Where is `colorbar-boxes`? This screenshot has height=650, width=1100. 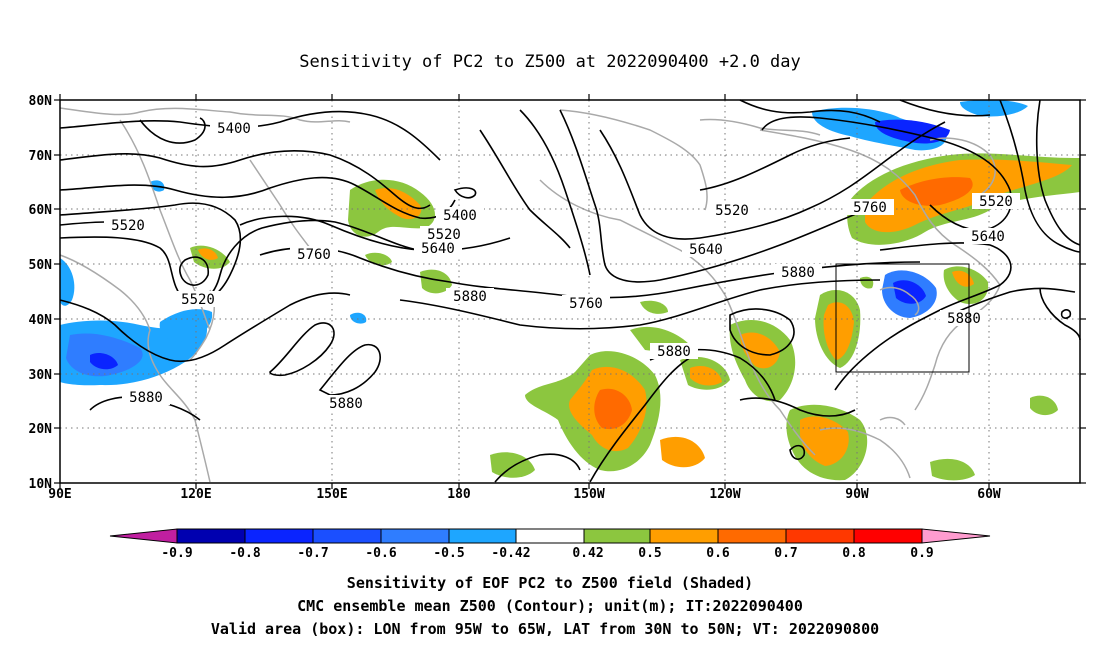
colorbar-boxes is located at coordinates (549, 536).